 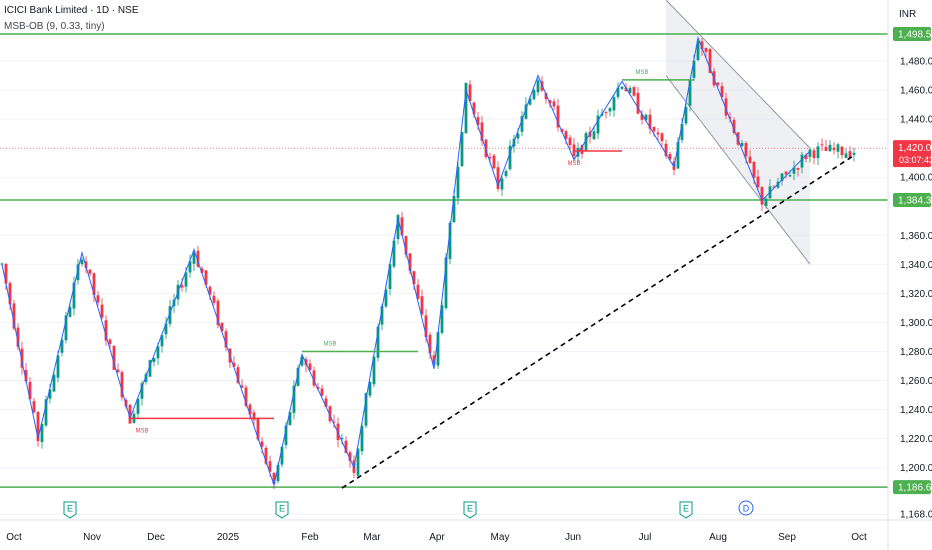 What do you see at coordinates (916, 439) in the screenshot?
I see `y-tick-label: 1,220.00` at bounding box center [916, 439].